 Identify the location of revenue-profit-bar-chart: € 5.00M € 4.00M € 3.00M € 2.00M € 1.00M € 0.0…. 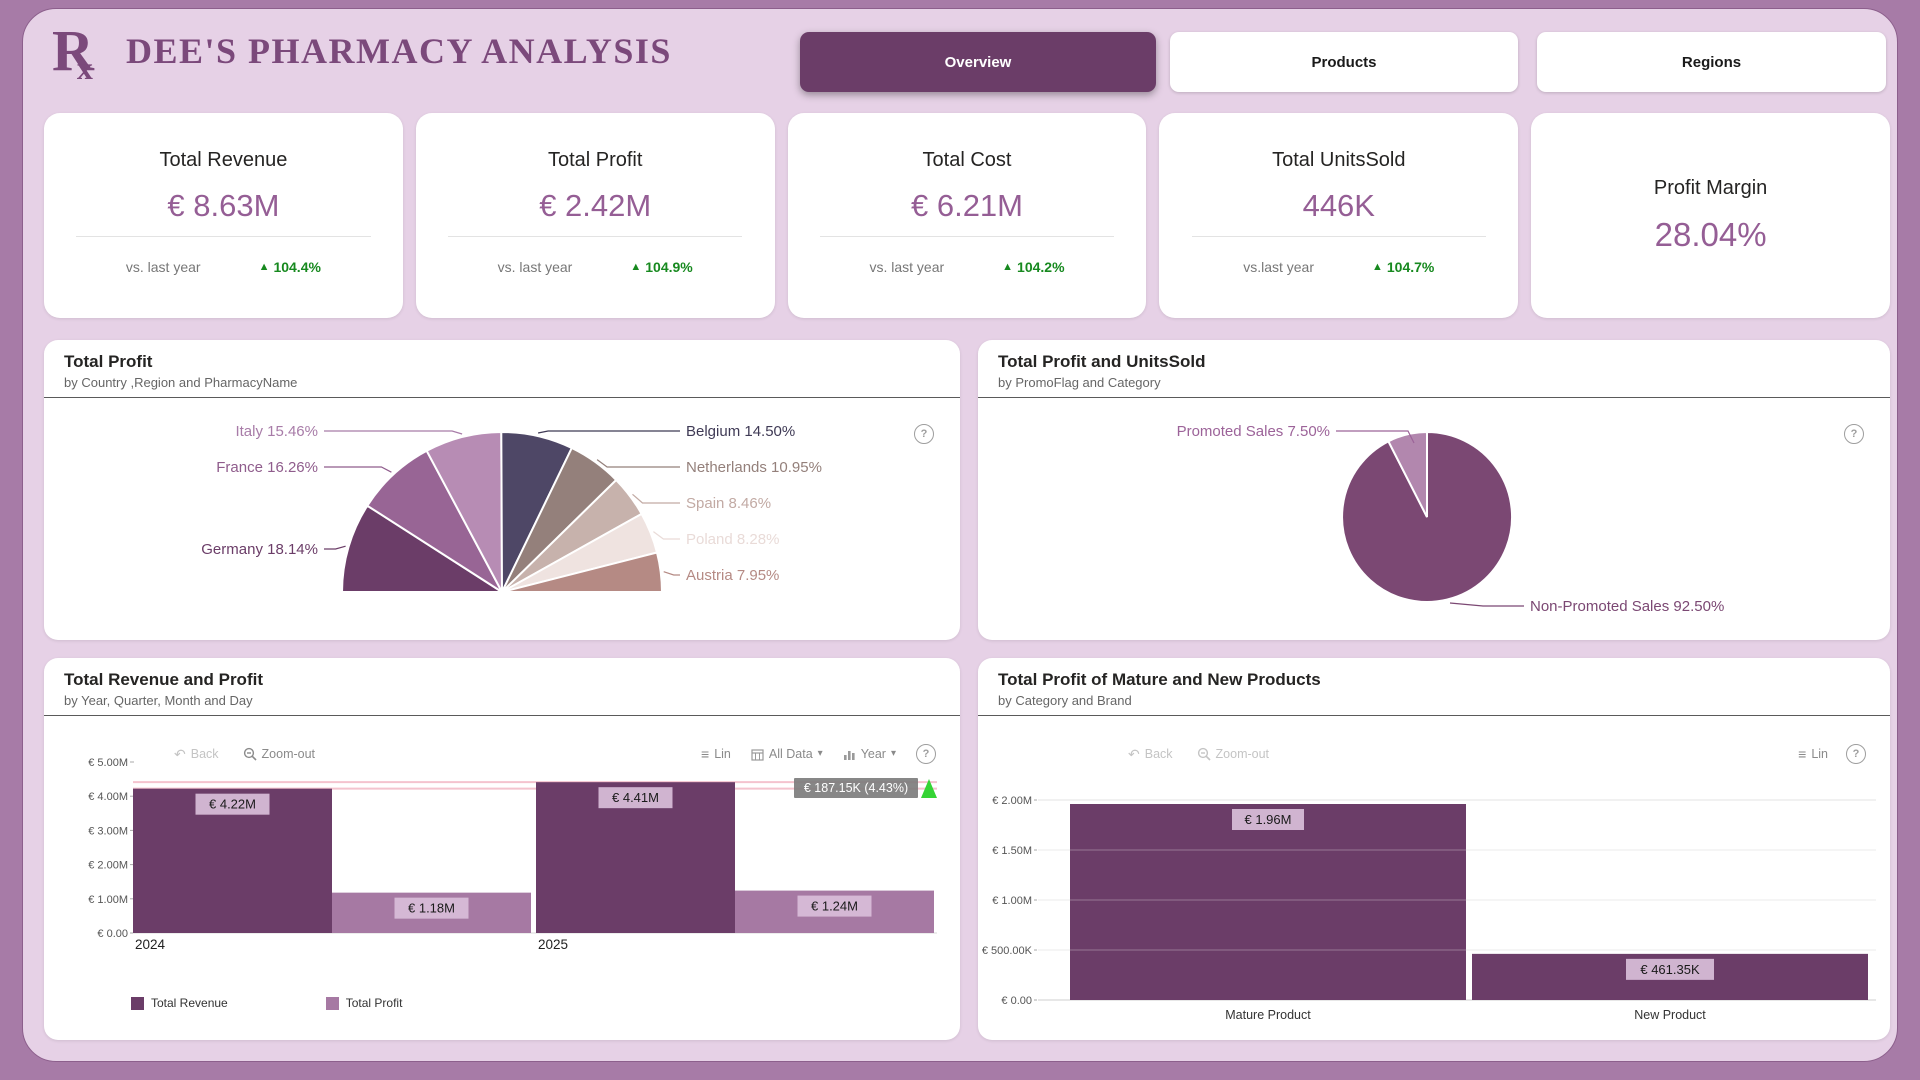
(512, 854).